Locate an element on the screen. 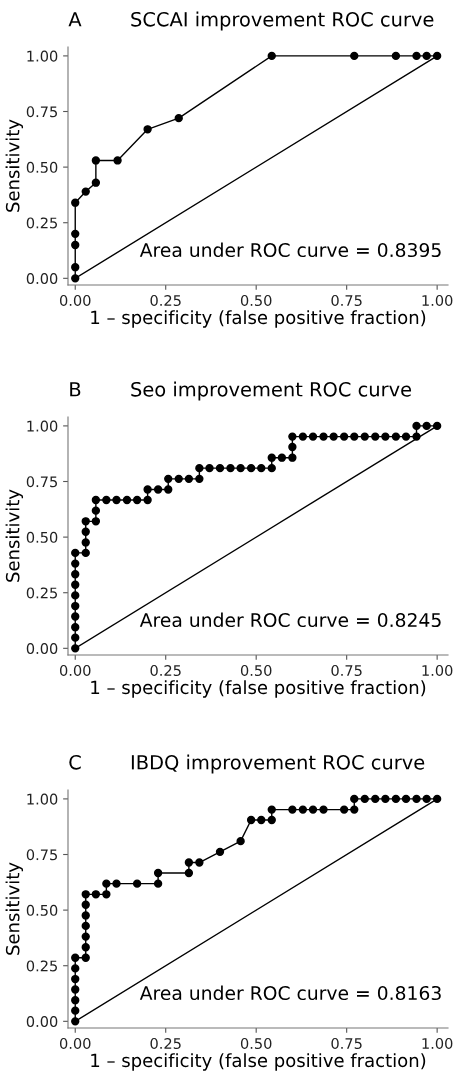  chart-title: SCCAI improvement ROC curve is located at coordinates (282, 21).